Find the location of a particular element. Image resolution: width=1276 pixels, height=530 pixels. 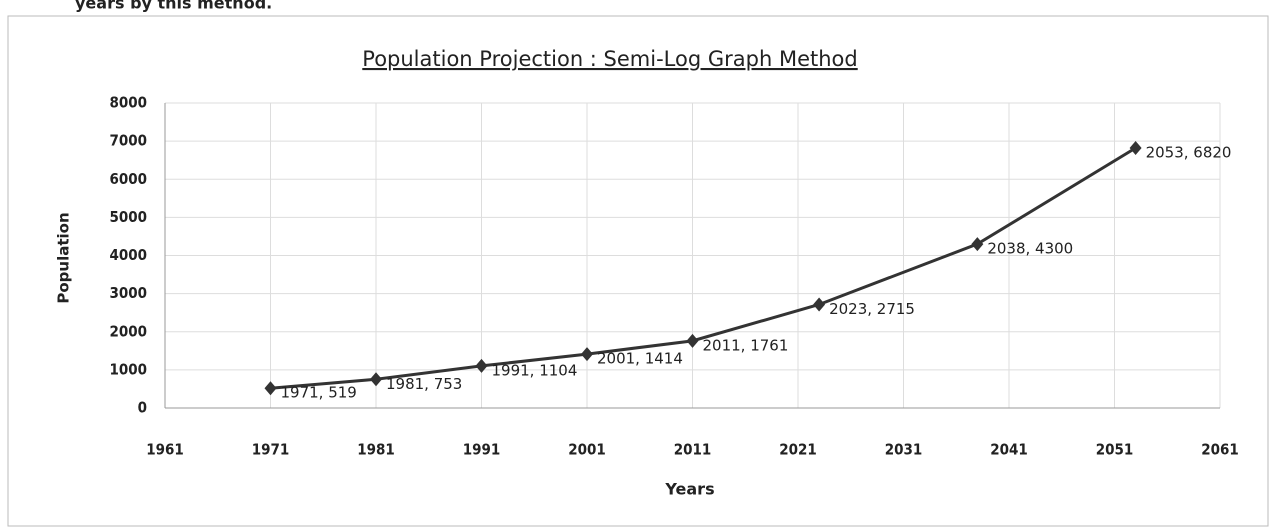

header-text: years by this method. is located at coordinates (173, 6).